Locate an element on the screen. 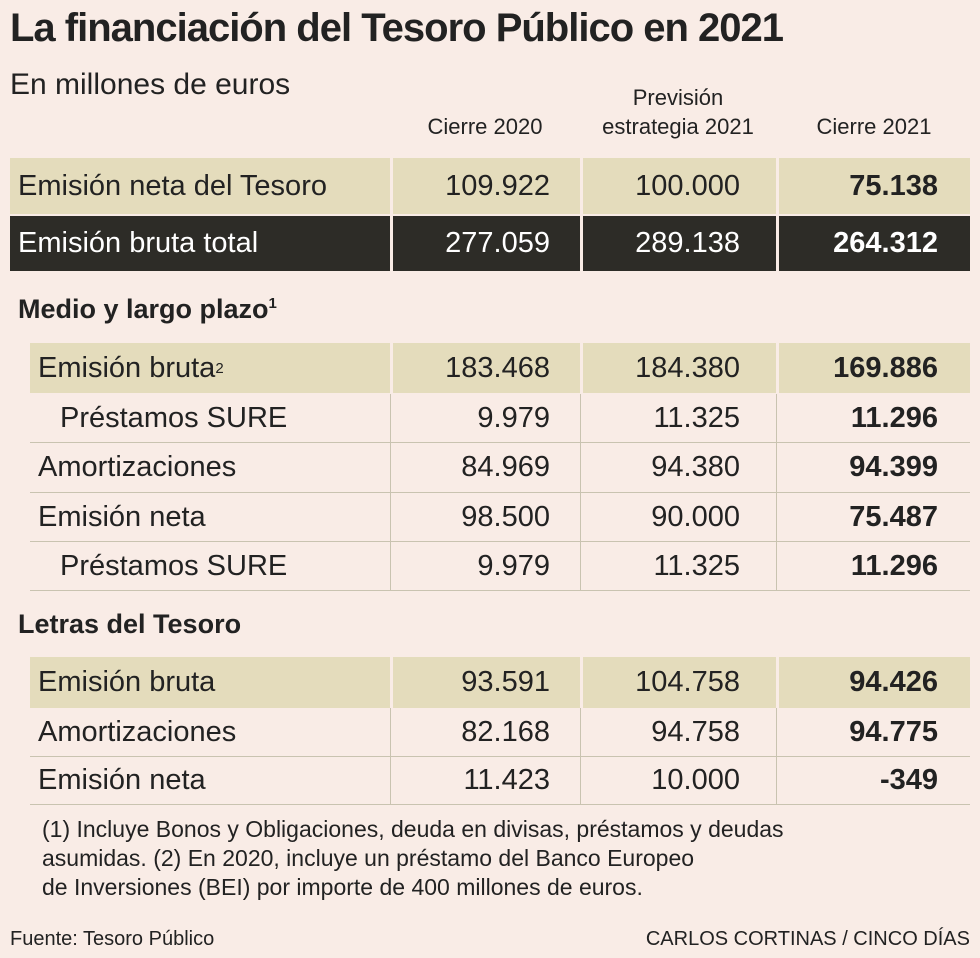  section-title-medio-largo-plazo: Medio y largo plazo1 is located at coordinates (147, 309).